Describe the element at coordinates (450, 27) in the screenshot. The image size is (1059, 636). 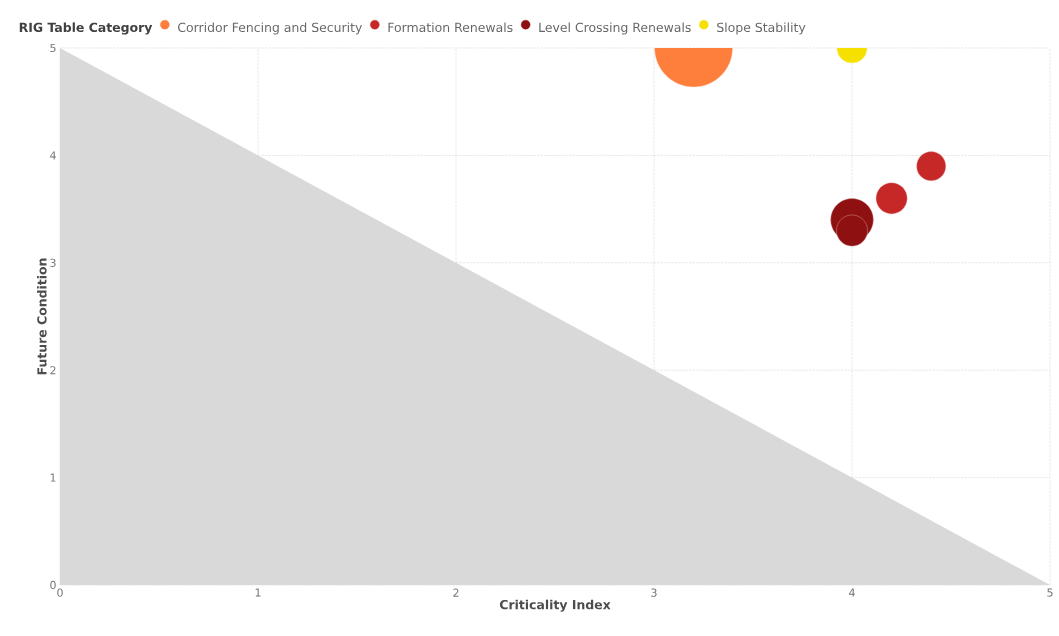
I see `legend-label: Formation Renewals` at that location.